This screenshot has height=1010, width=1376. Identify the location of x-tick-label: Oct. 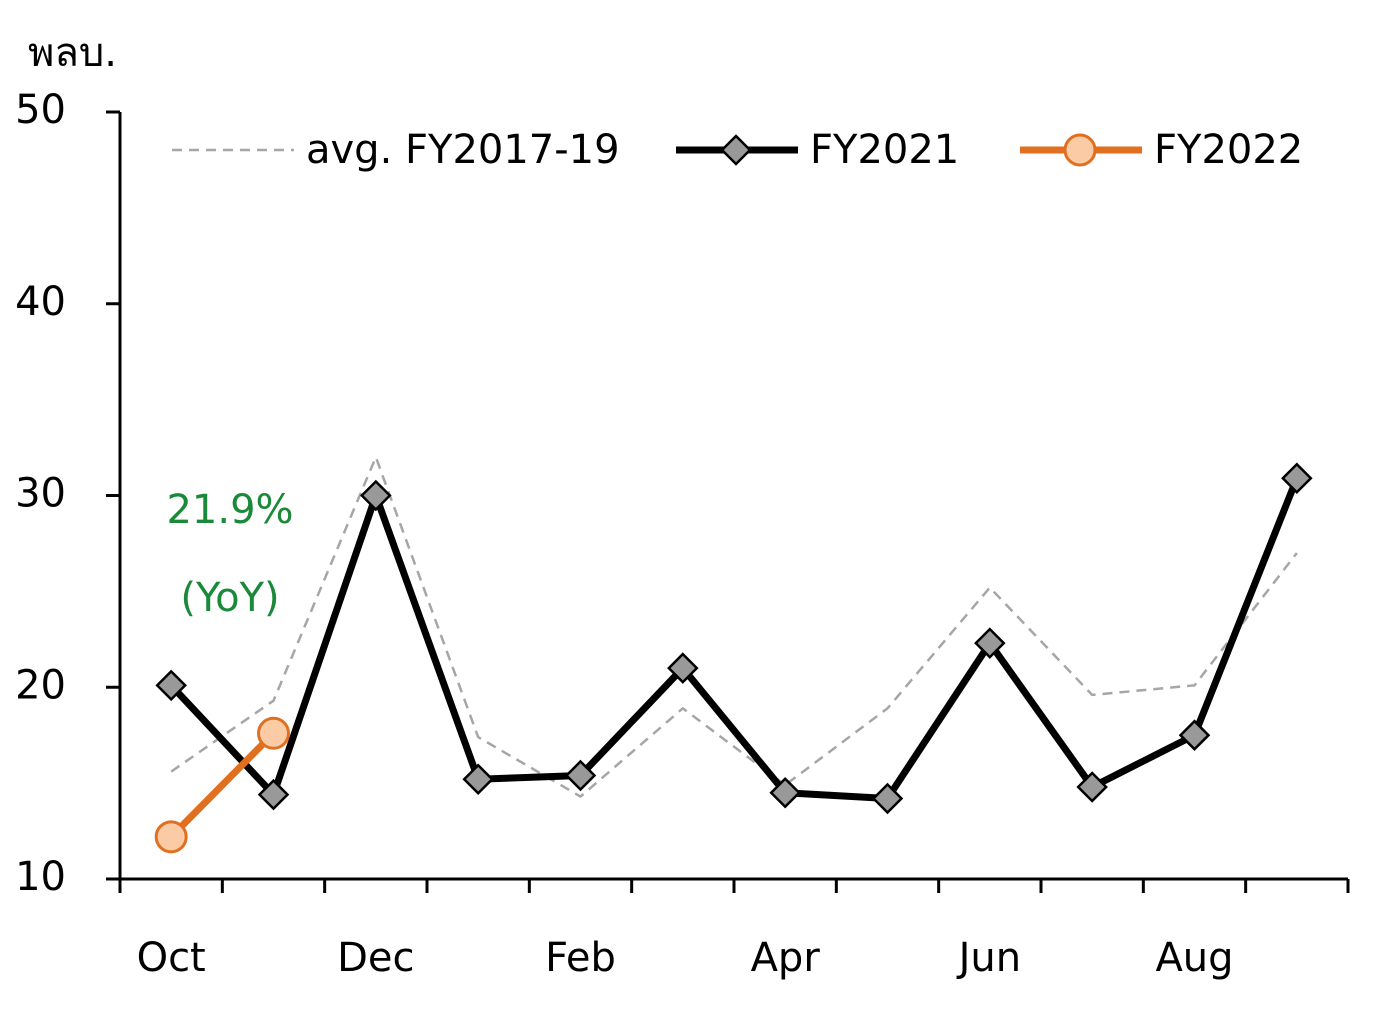
(171, 958).